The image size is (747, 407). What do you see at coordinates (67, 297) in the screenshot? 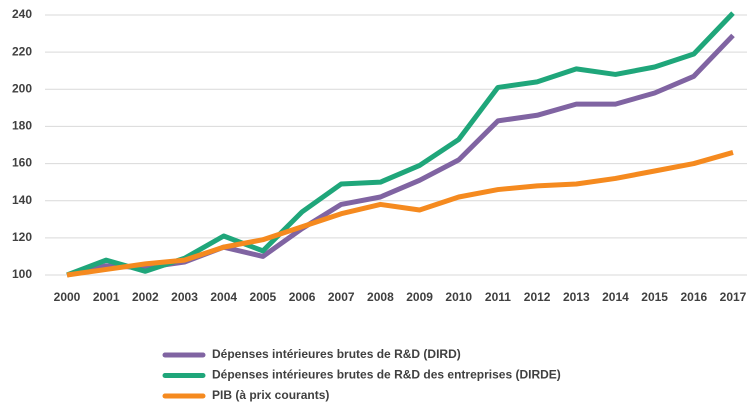
I see `x-tick-label: 2000` at bounding box center [67, 297].